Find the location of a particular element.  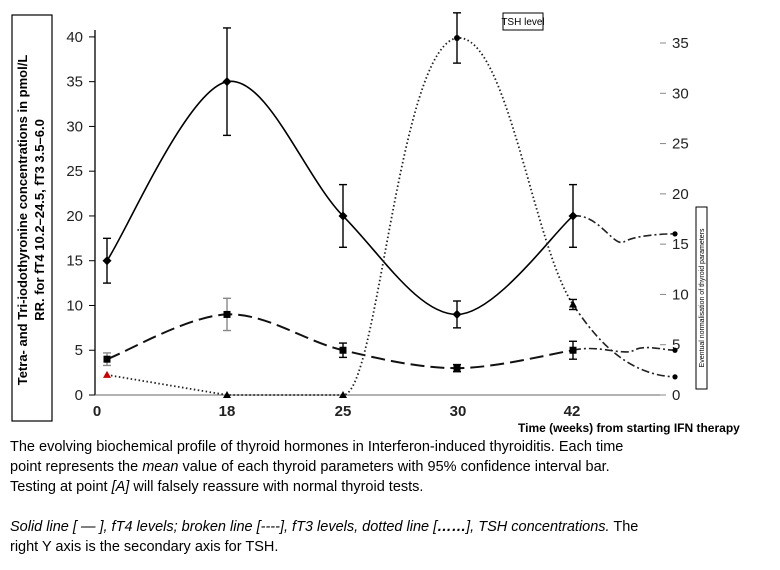

x-tick-labels: 0 18 25 30 42 is located at coordinates (337, 411).